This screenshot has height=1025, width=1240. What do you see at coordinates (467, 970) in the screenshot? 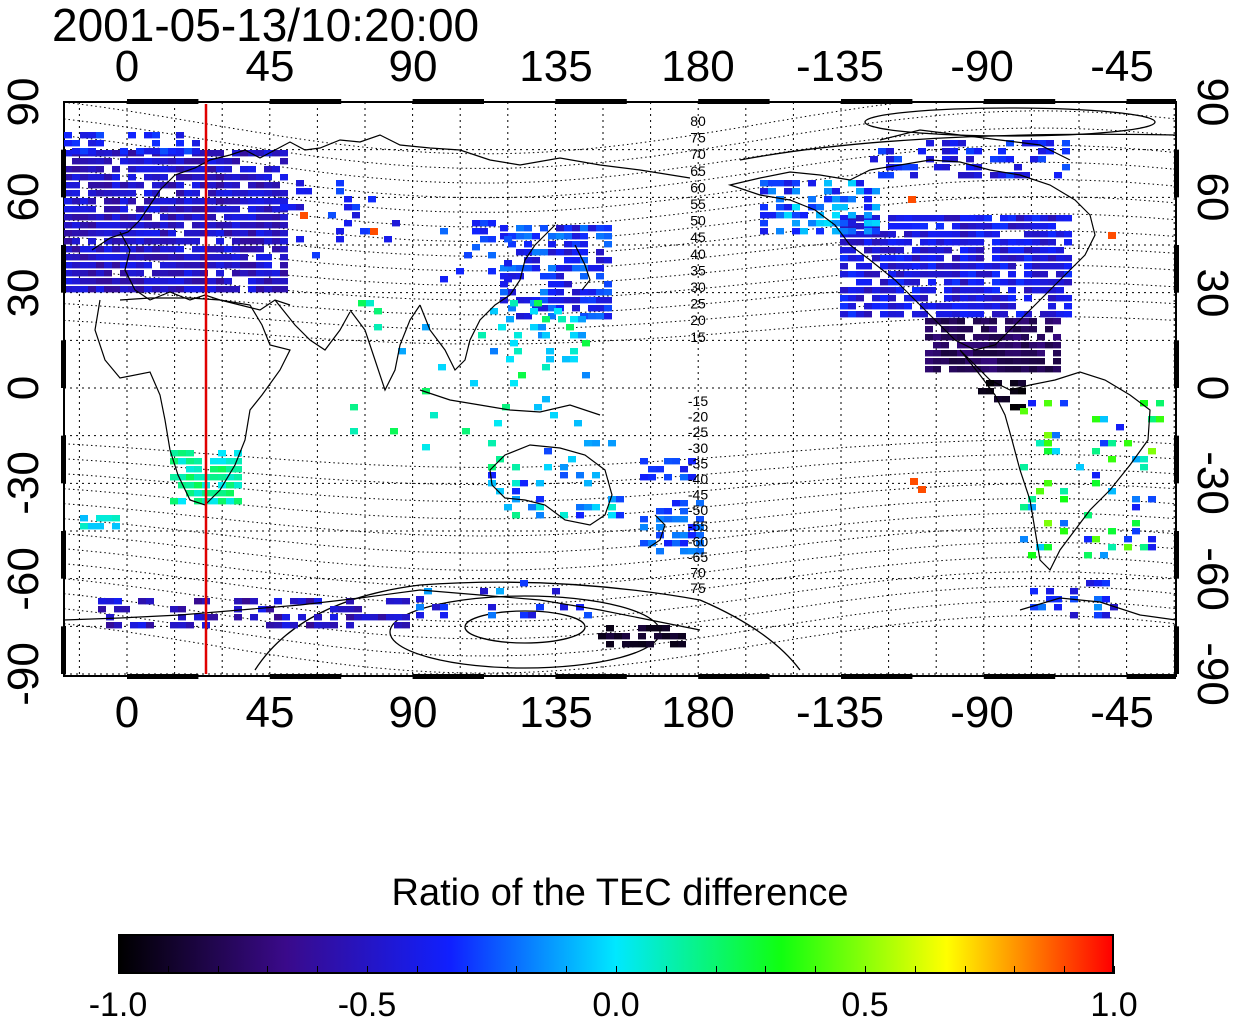
I see `colorbar-tick` at bounding box center [467, 970].